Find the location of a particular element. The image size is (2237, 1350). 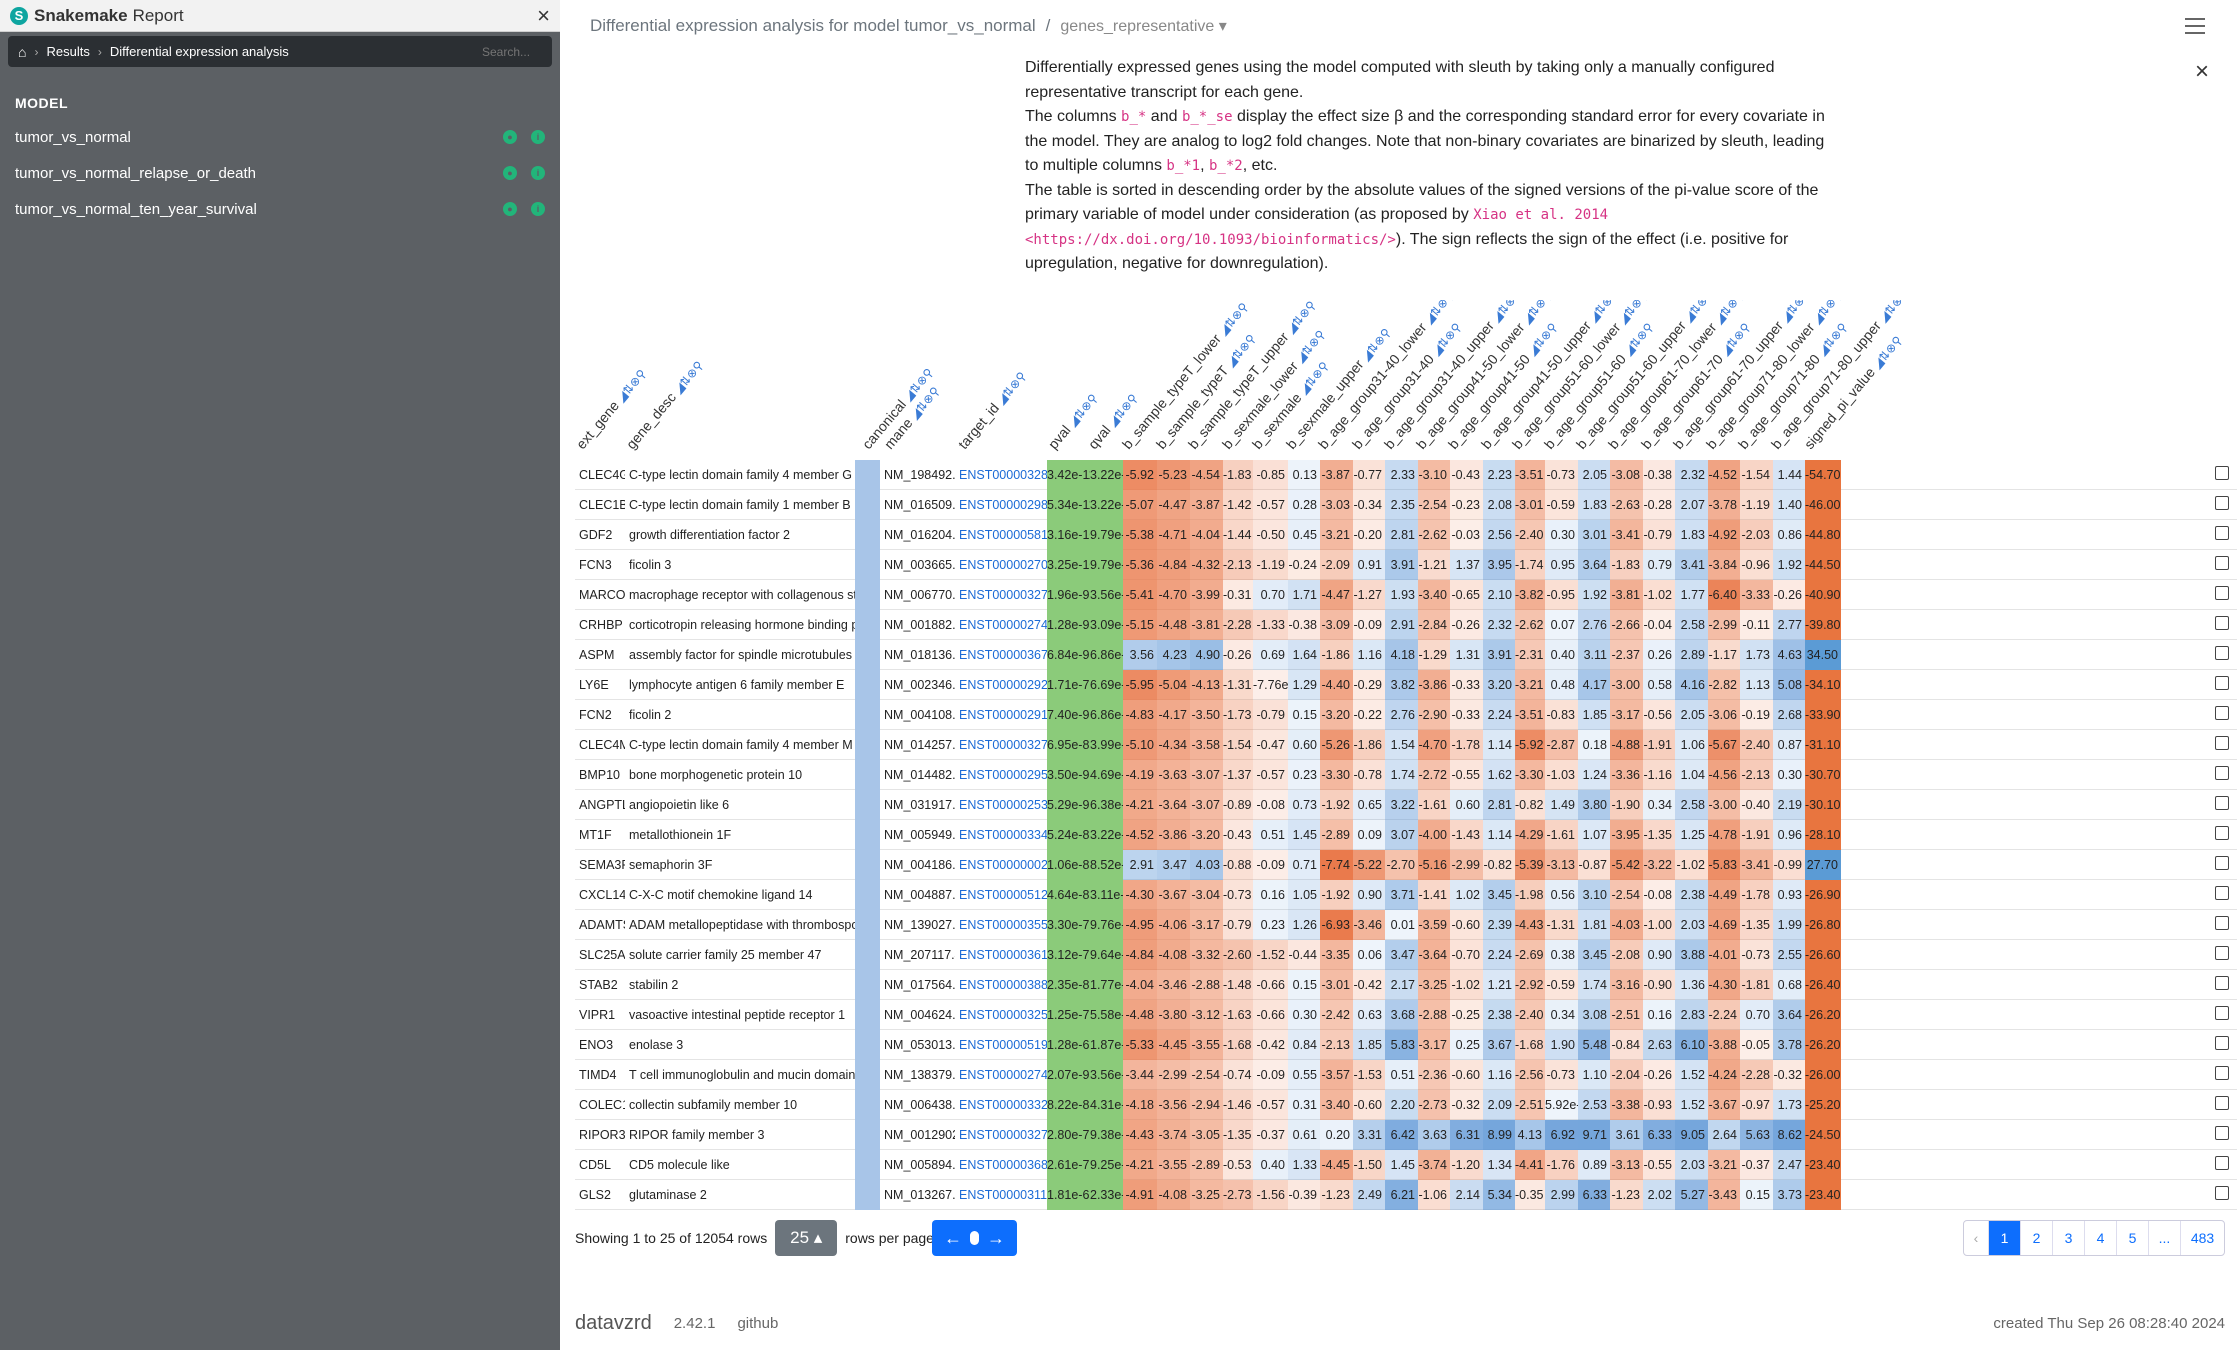

cell-target-id: ENST00000325123.5 is located at coordinates (1003, 1015).